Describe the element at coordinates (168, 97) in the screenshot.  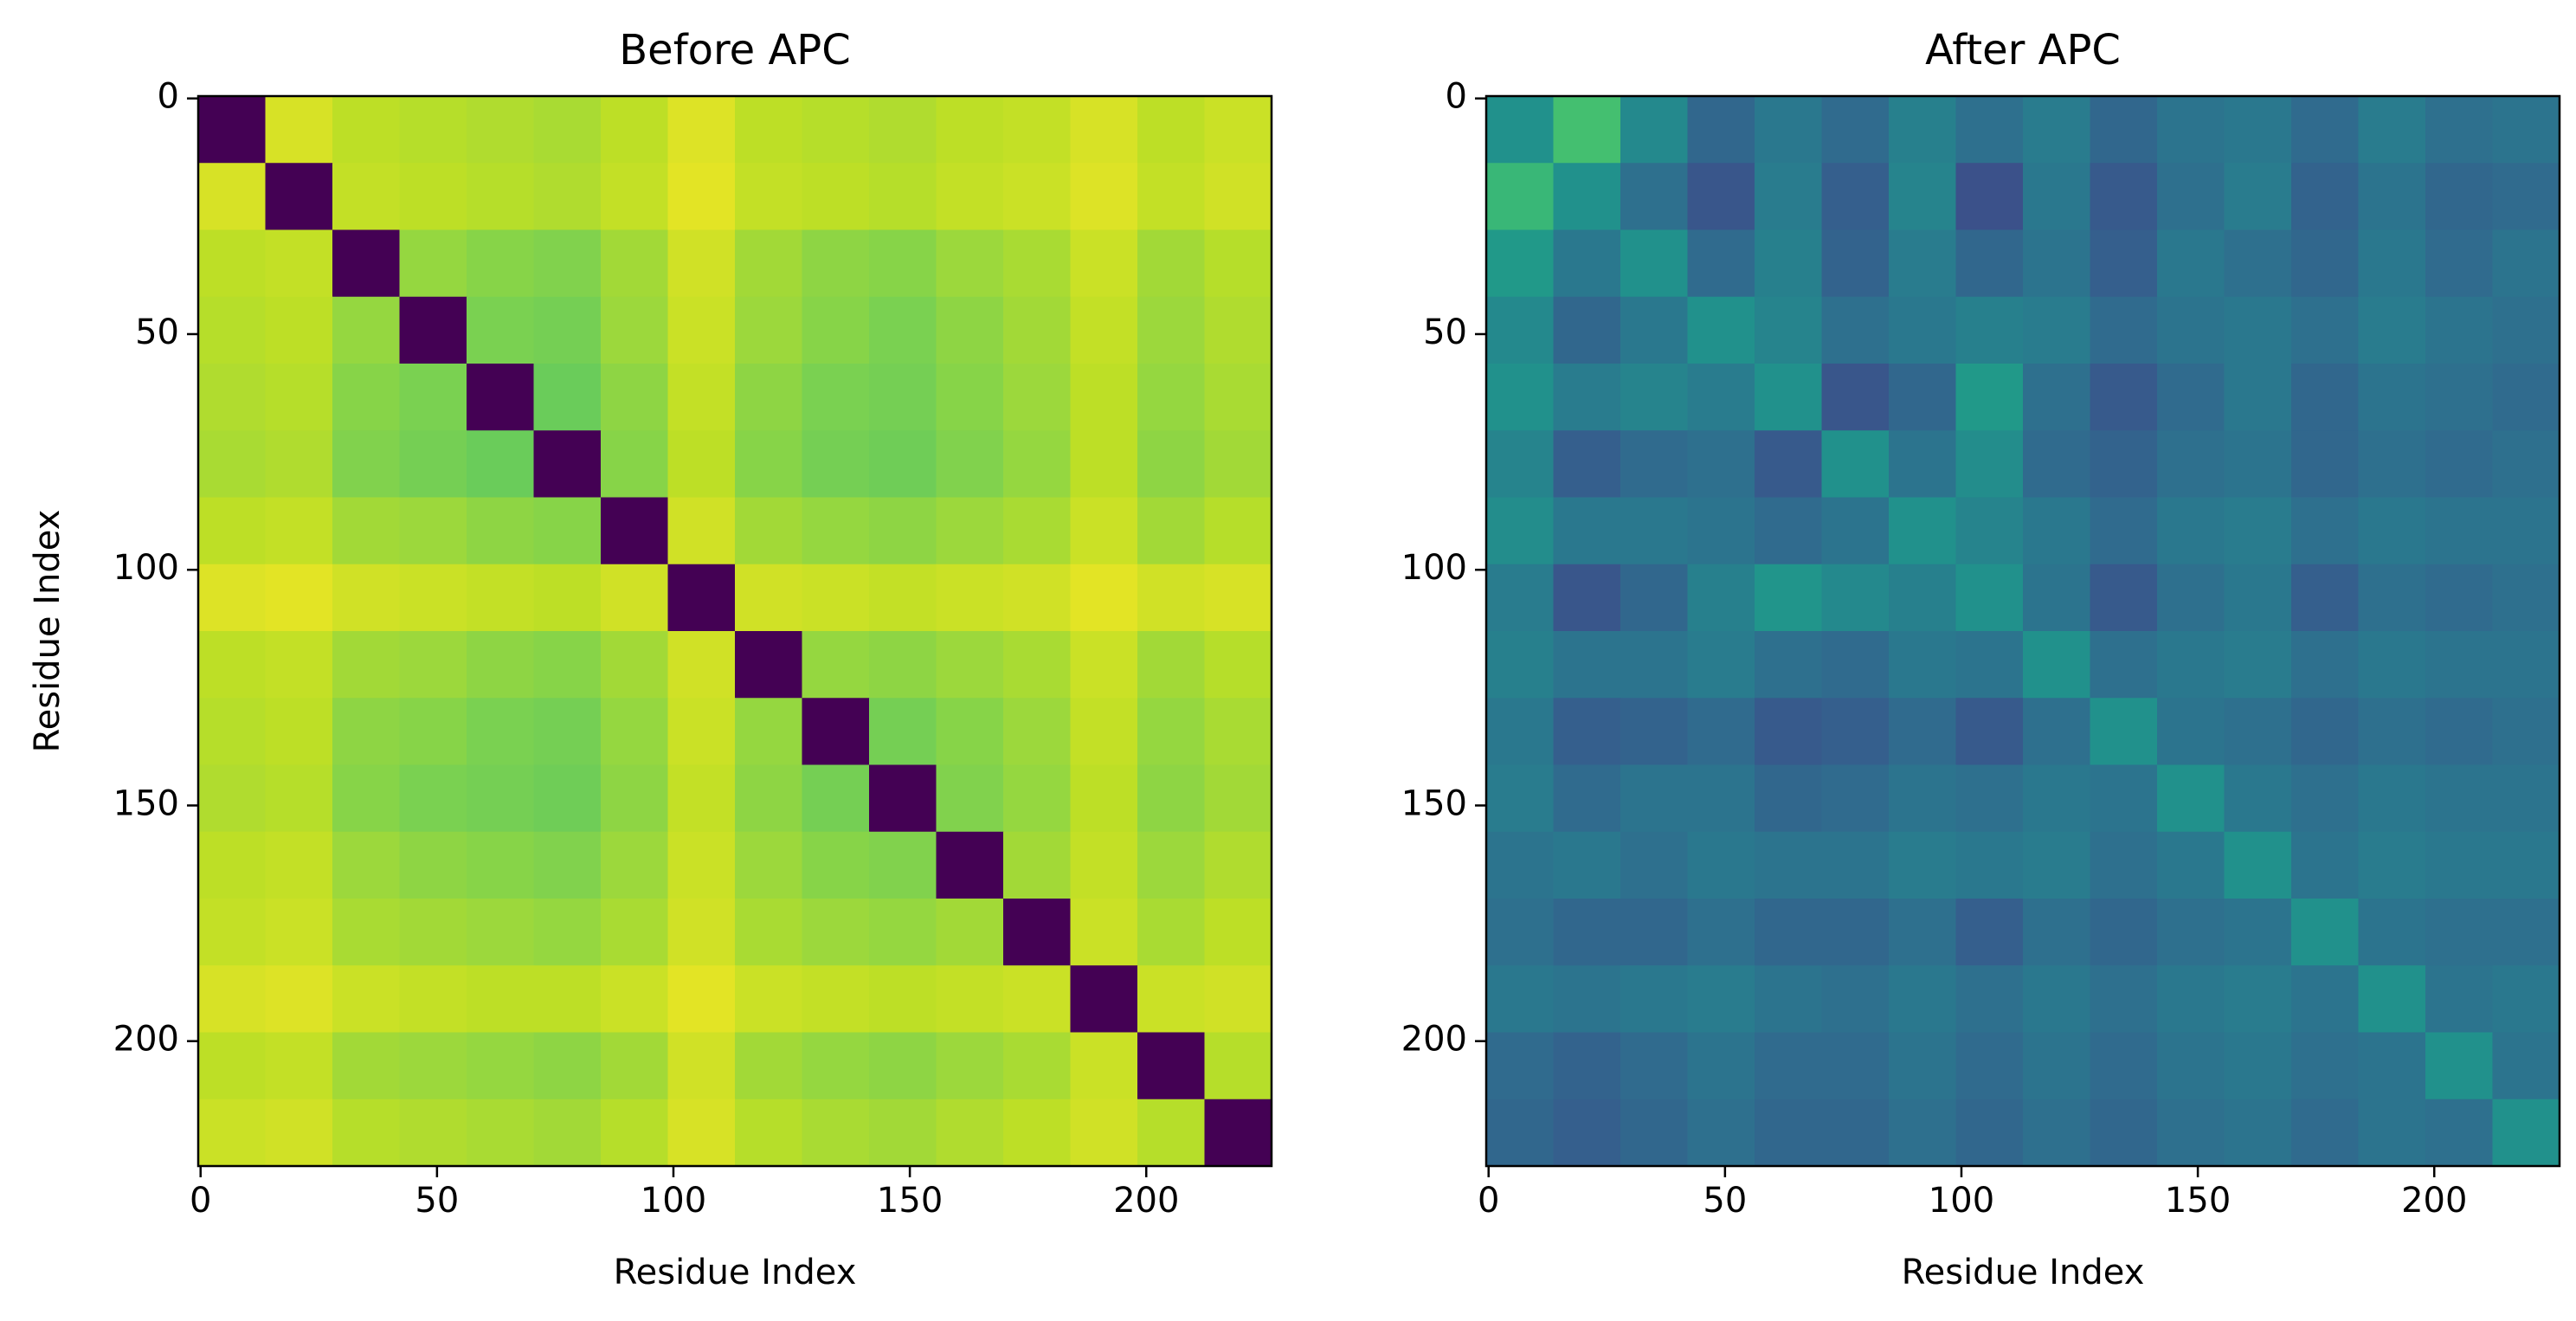
I see `y-tick-label: 0` at that location.